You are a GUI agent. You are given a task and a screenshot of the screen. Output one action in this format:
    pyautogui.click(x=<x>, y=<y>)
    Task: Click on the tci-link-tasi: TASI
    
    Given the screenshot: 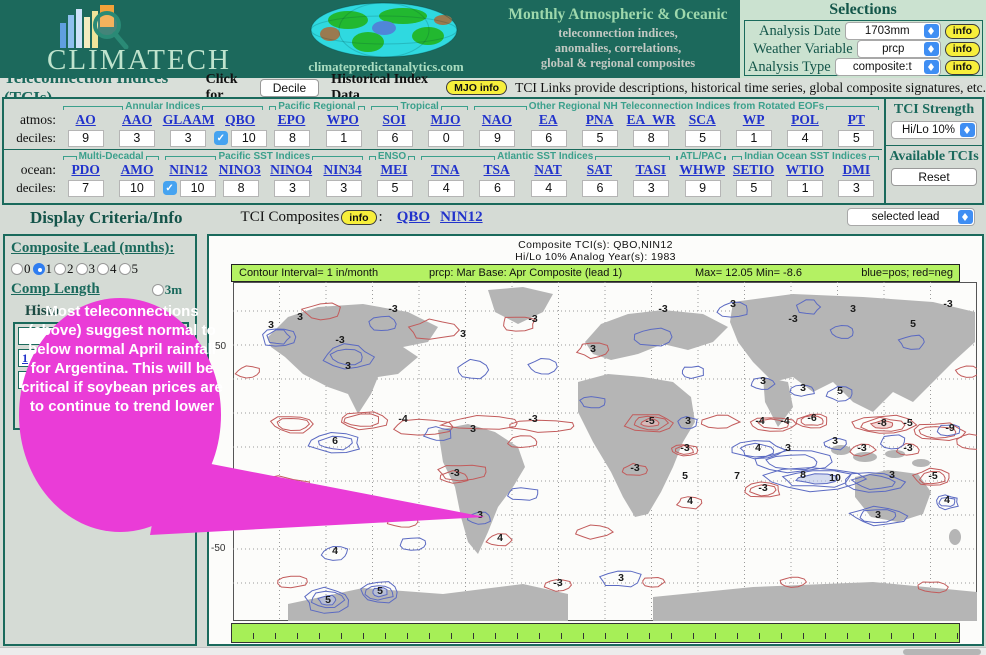 What is the action you would take?
    pyautogui.click(x=651, y=169)
    